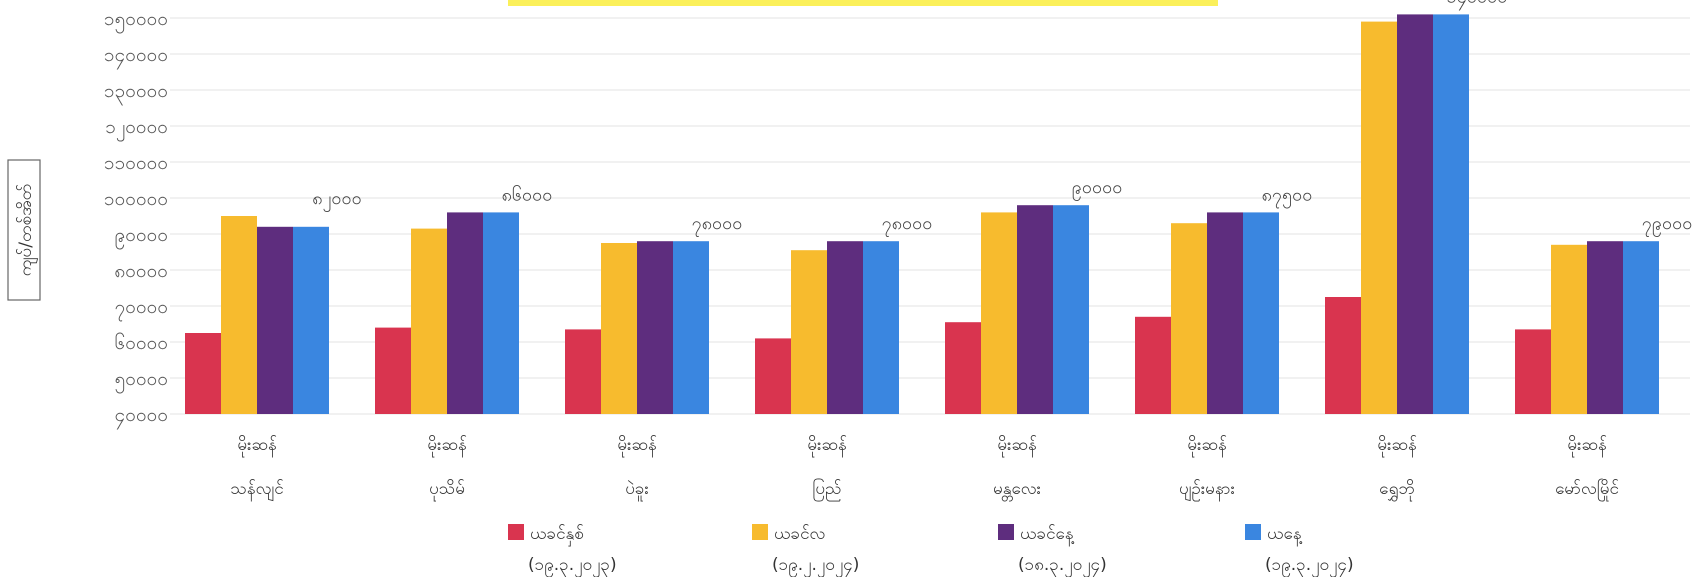 The height and width of the screenshot is (577, 1707). Describe the element at coordinates (637, 490) in the screenshot. I see `category-label-line2: ပဲခူး` at that location.